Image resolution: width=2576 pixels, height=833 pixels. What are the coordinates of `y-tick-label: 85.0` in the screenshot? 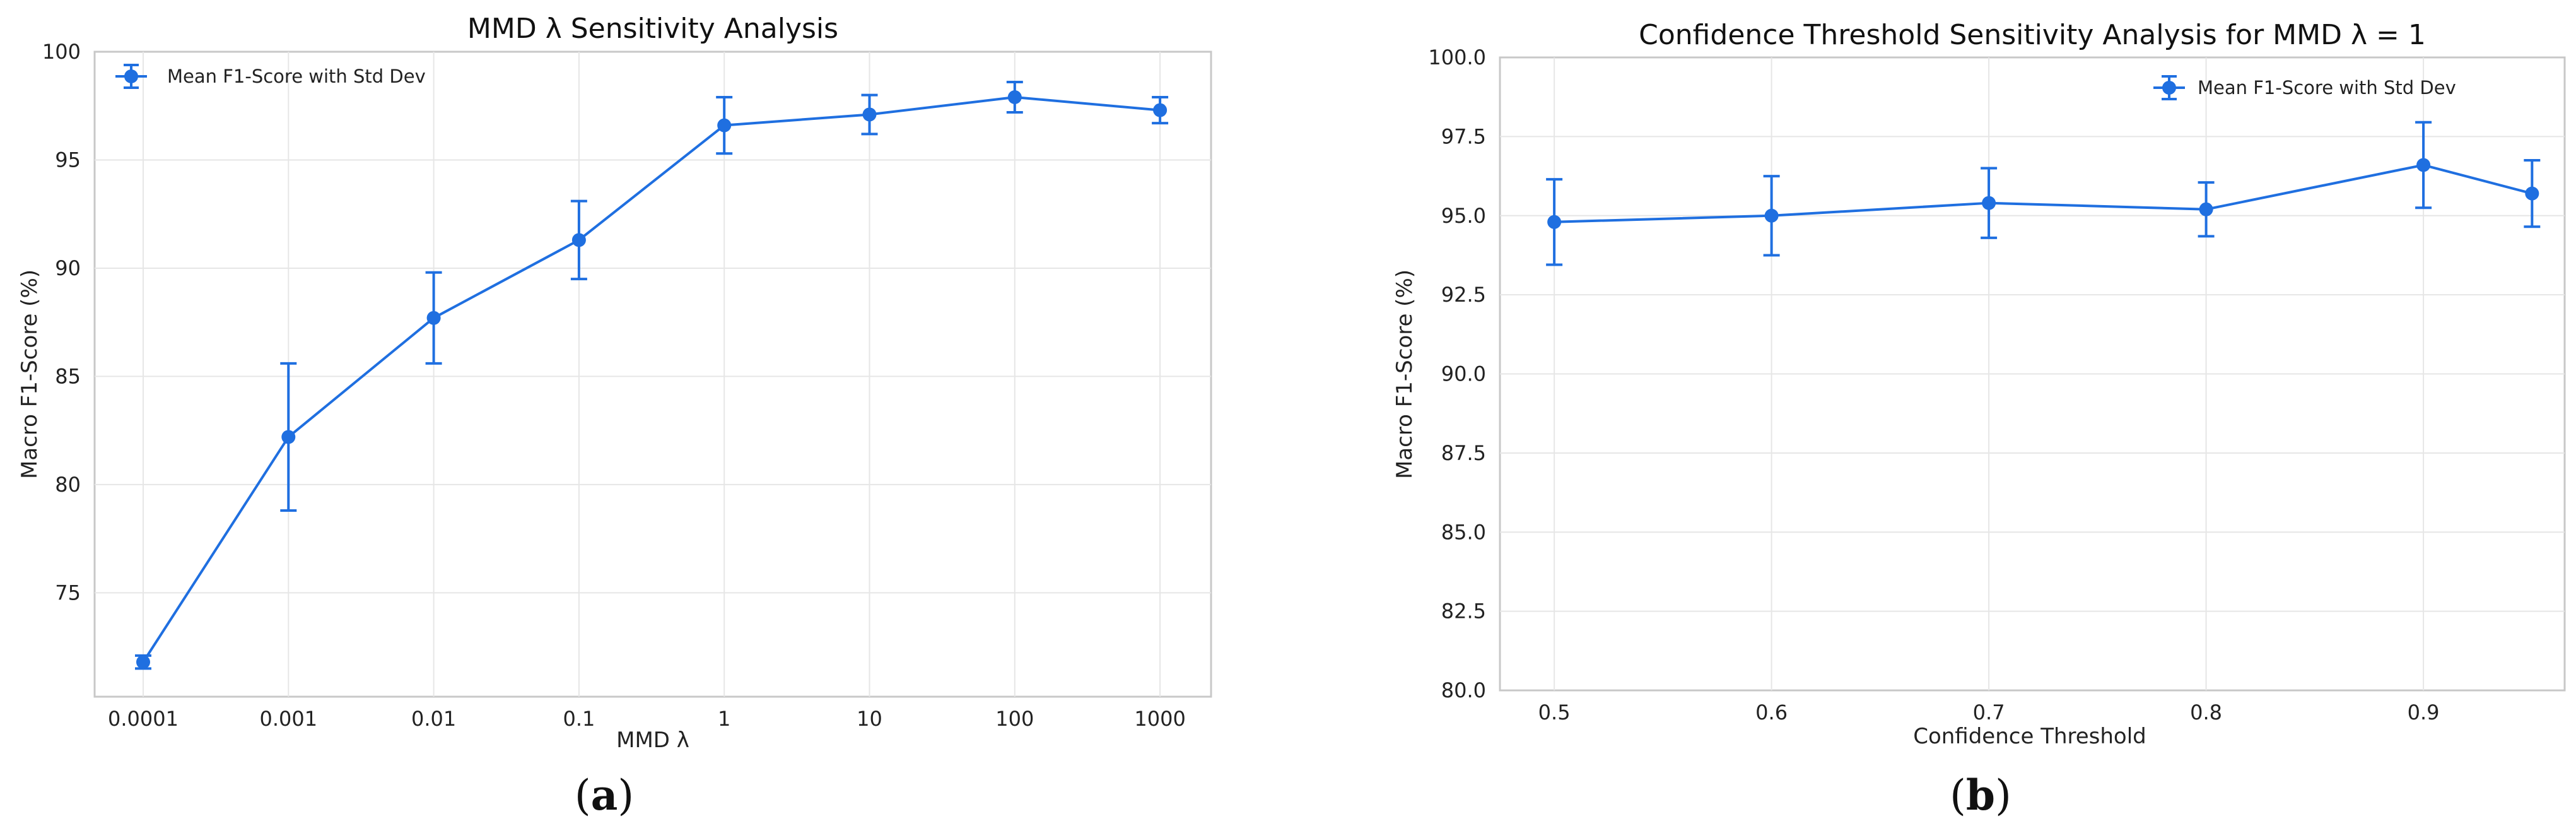 It's located at (1463, 532).